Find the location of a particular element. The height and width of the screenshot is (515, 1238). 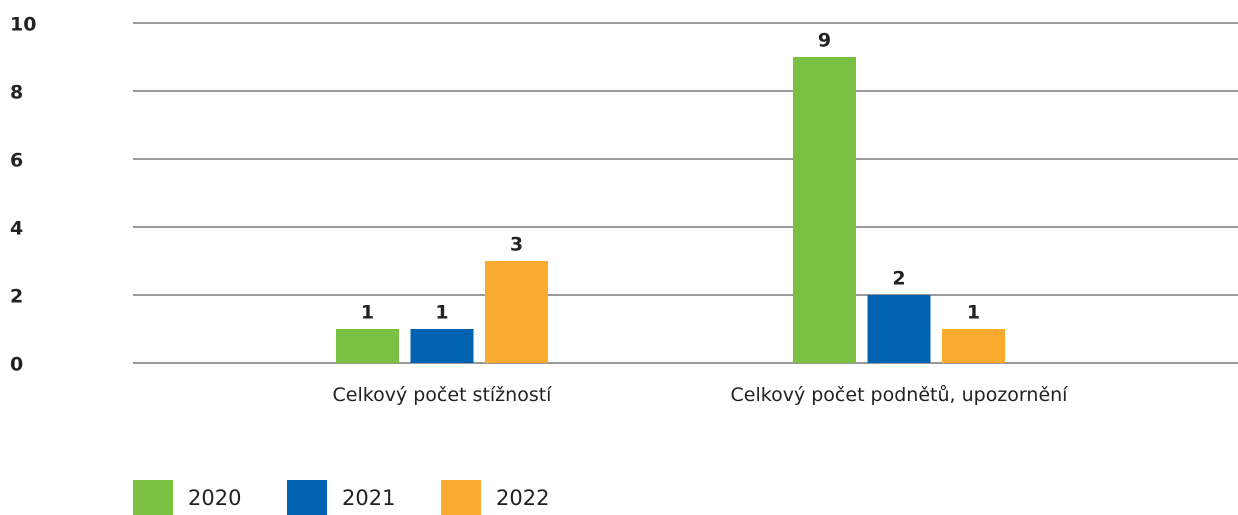

legend-label: 2020 is located at coordinates (214, 498).